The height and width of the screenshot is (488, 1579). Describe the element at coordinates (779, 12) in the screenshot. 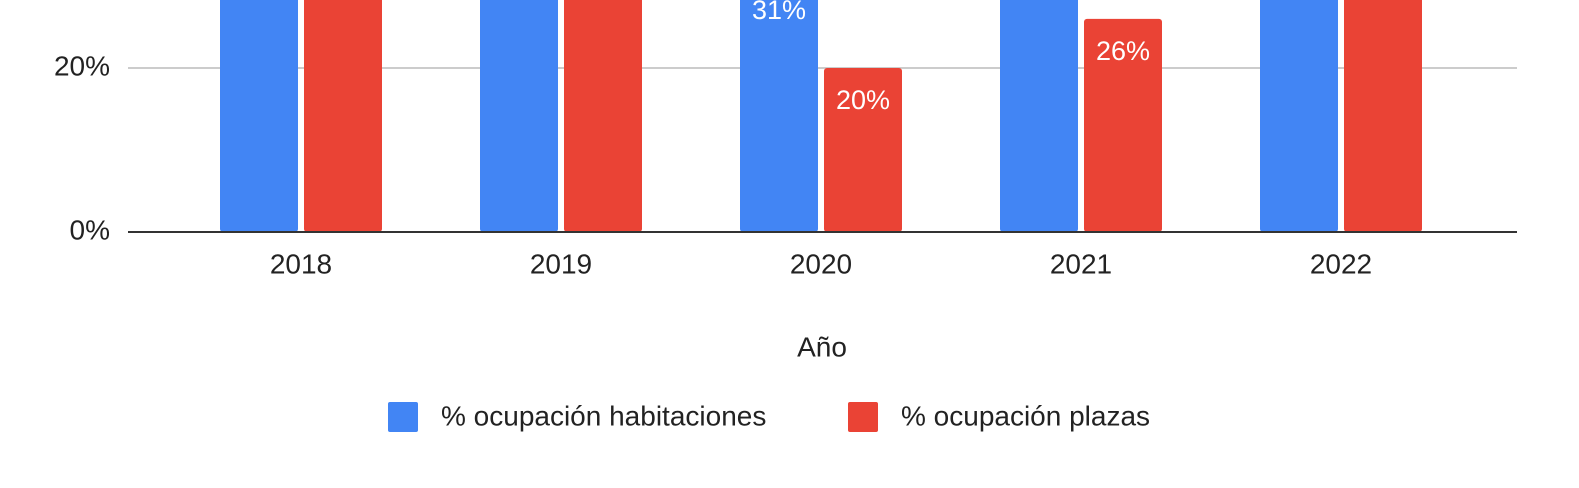

I see `data-label: 31%` at that location.